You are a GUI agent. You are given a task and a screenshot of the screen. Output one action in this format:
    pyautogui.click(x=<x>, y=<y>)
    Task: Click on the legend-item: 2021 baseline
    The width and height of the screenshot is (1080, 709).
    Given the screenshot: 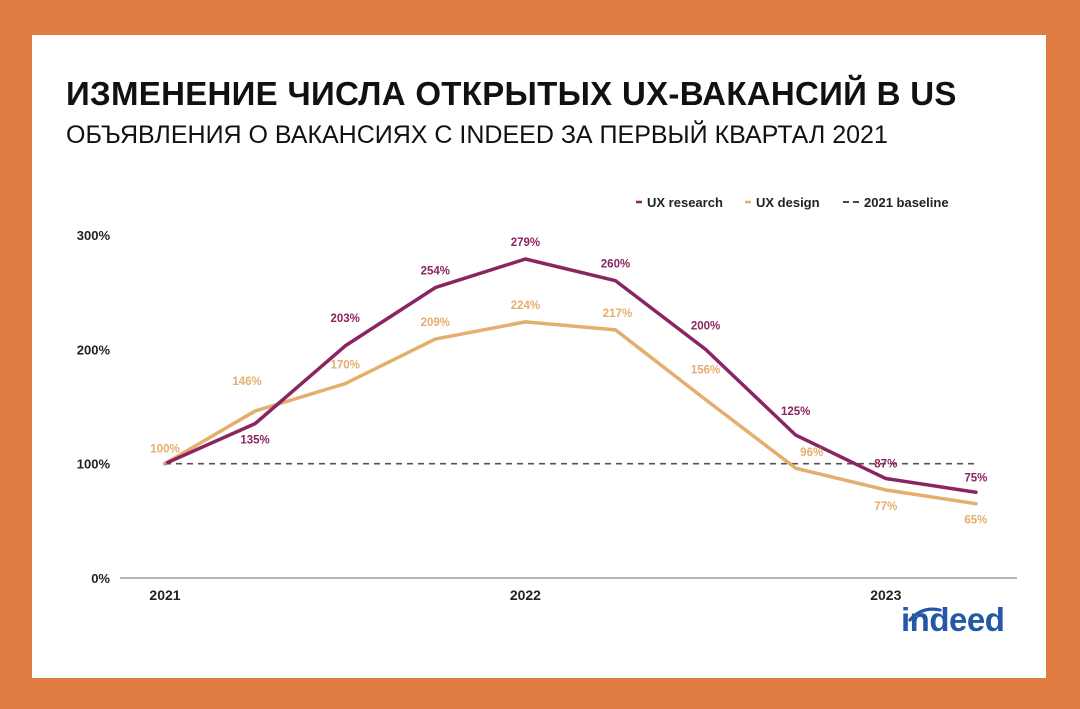 What is the action you would take?
    pyautogui.click(x=896, y=202)
    